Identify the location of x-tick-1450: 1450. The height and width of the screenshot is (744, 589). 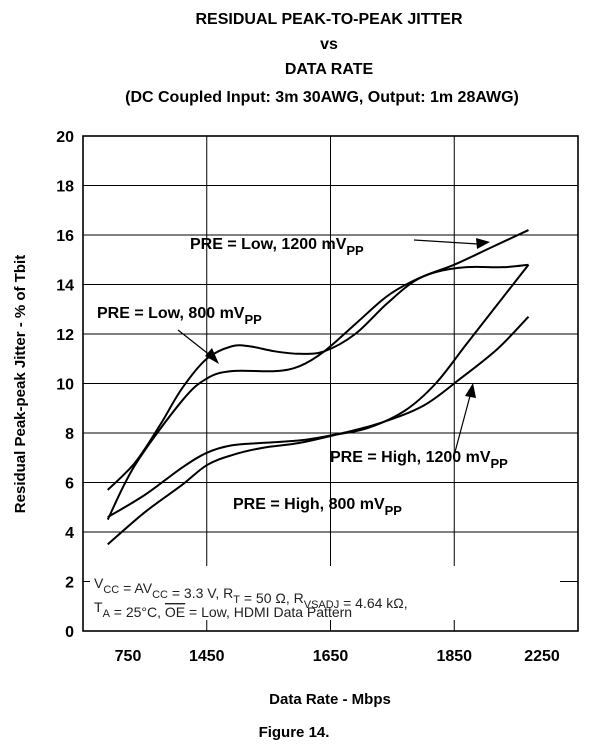
(207, 656).